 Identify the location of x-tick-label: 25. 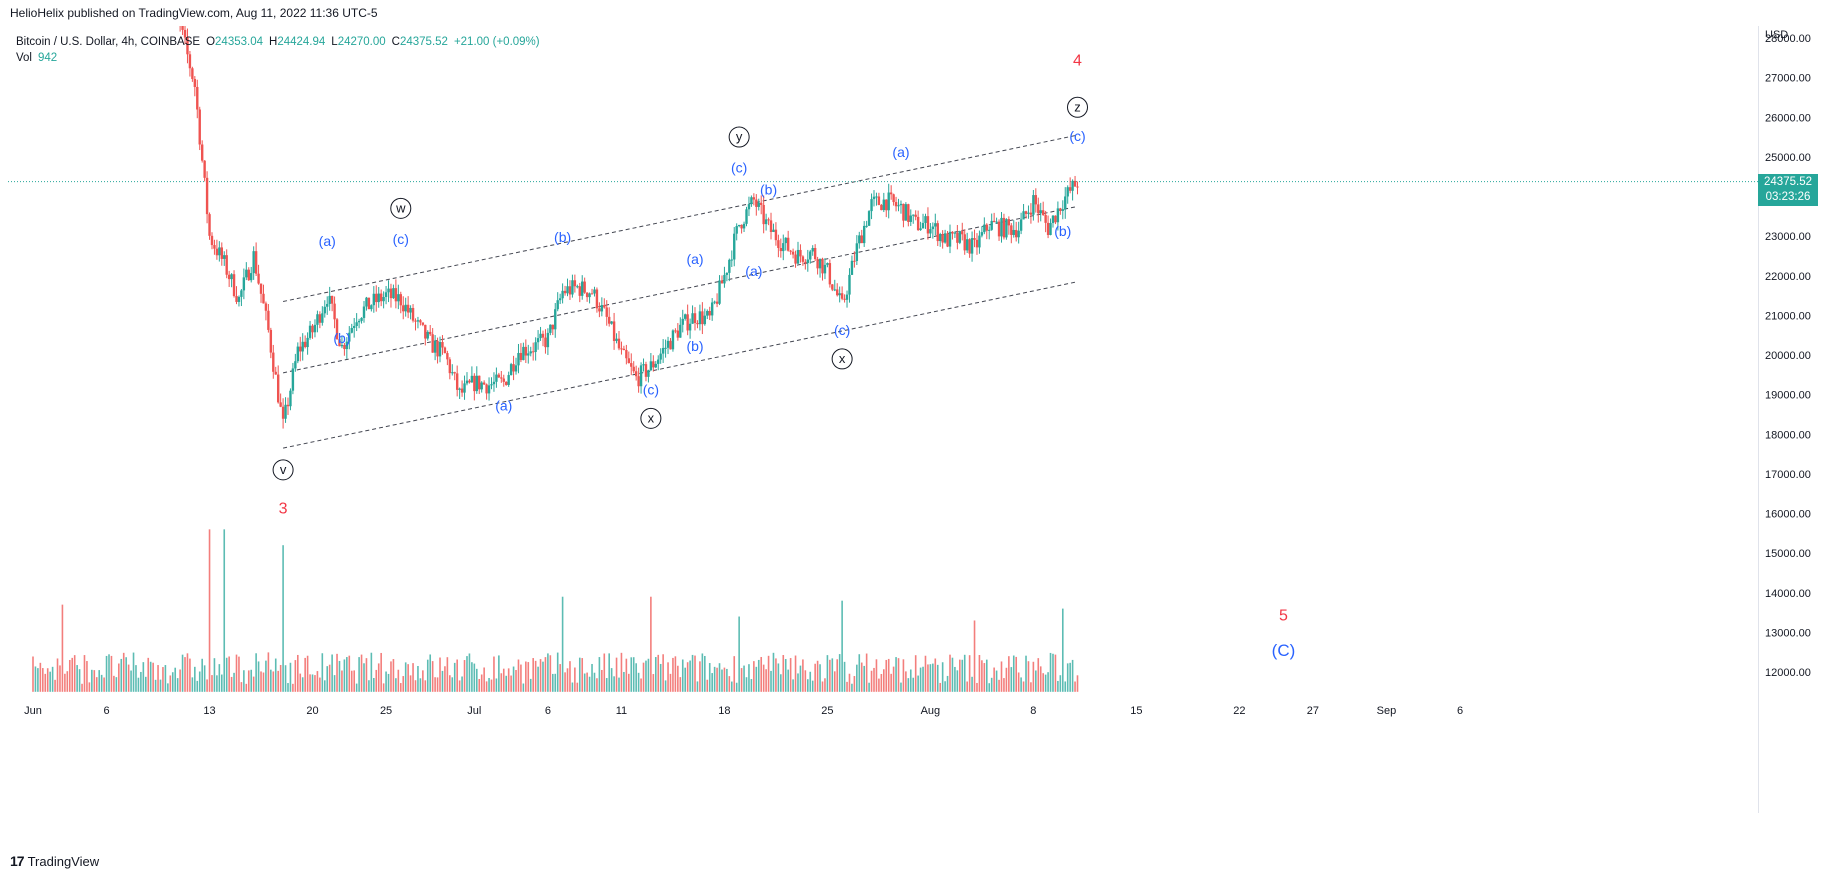
(386, 711).